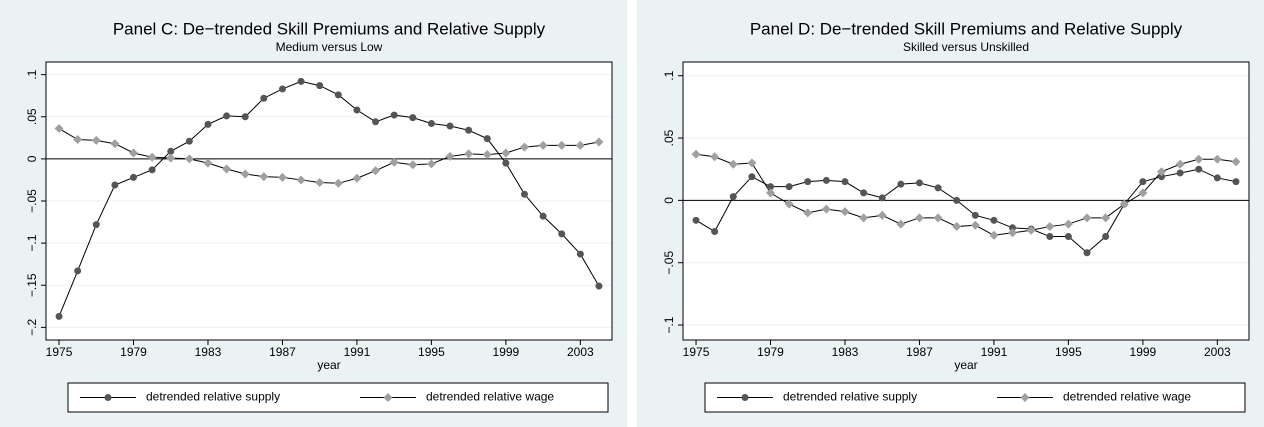 The height and width of the screenshot is (427, 1264). I want to click on x-tick-label: 1983, so click(208, 352).